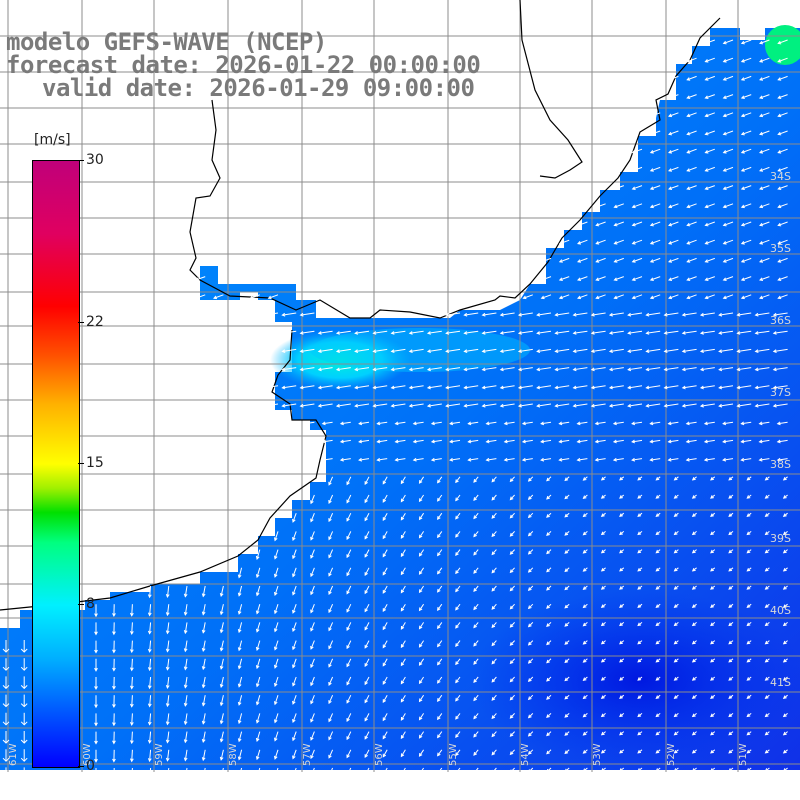 This screenshot has height=800, width=800. What do you see at coordinates (90, 766) in the screenshot?
I see `colorbar-tick-label: 0` at bounding box center [90, 766].